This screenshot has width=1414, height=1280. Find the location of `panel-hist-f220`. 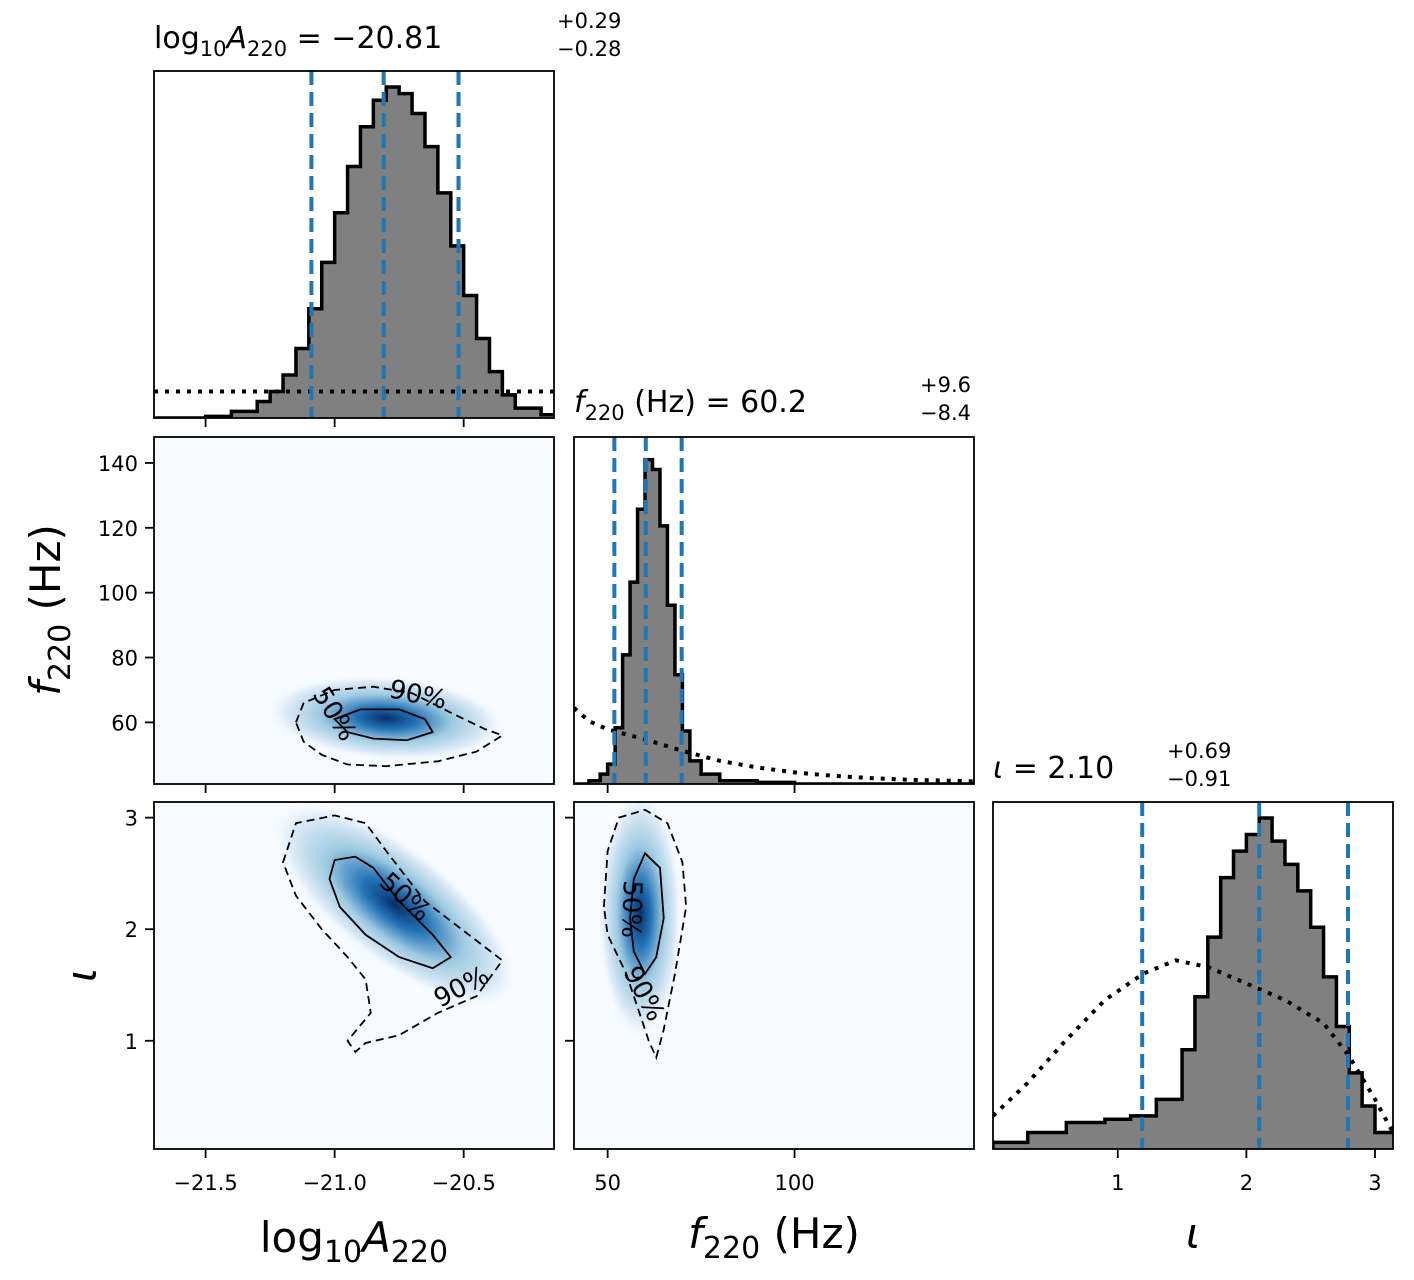

panel-hist-f220 is located at coordinates (774, 610).